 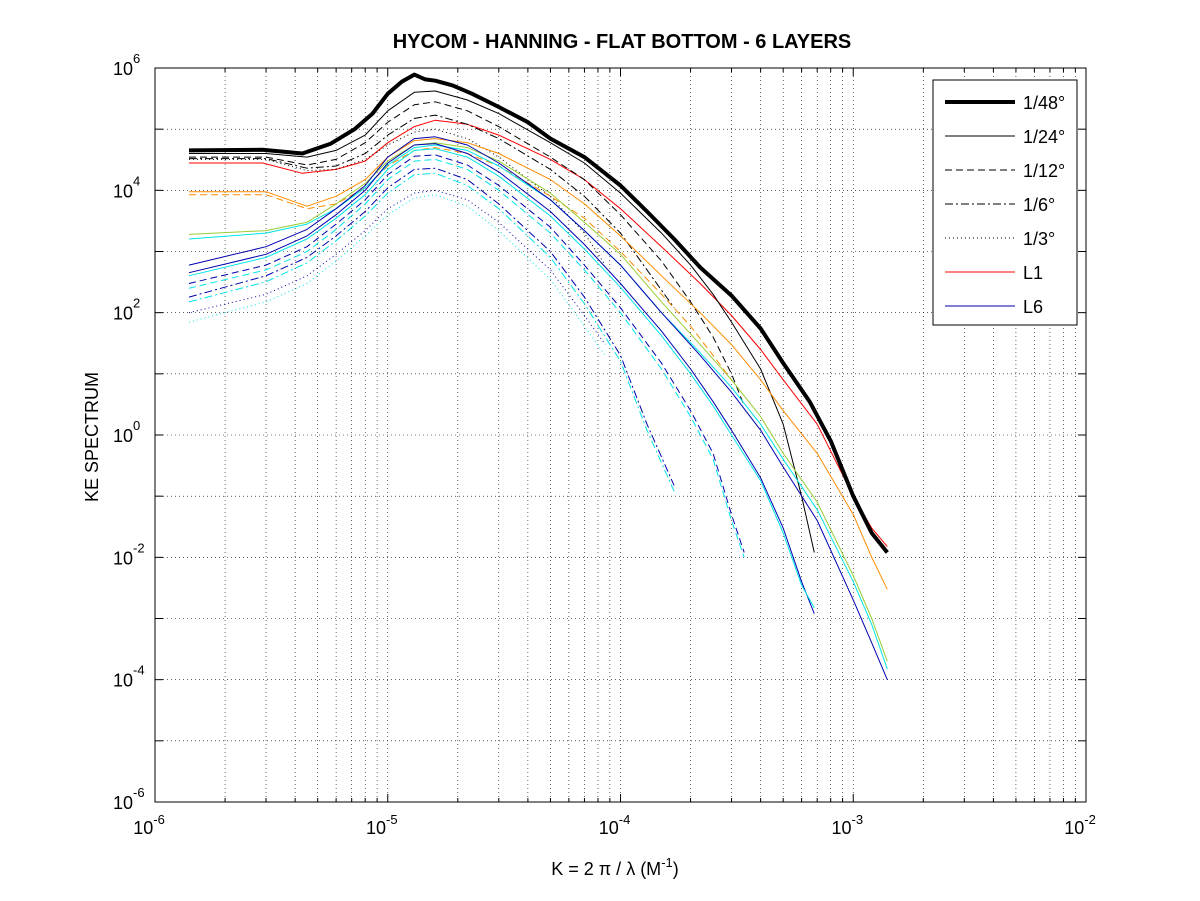 What do you see at coordinates (92, 437) in the screenshot?
I see `y-axis-label: KE SPECTRUM` at bounding box center [92, 437].